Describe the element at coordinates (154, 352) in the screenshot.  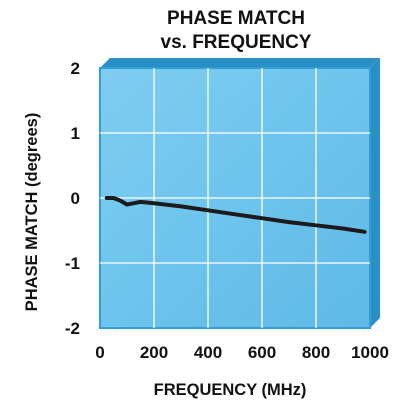
I see `x-tick-label-1: 200` at that location.